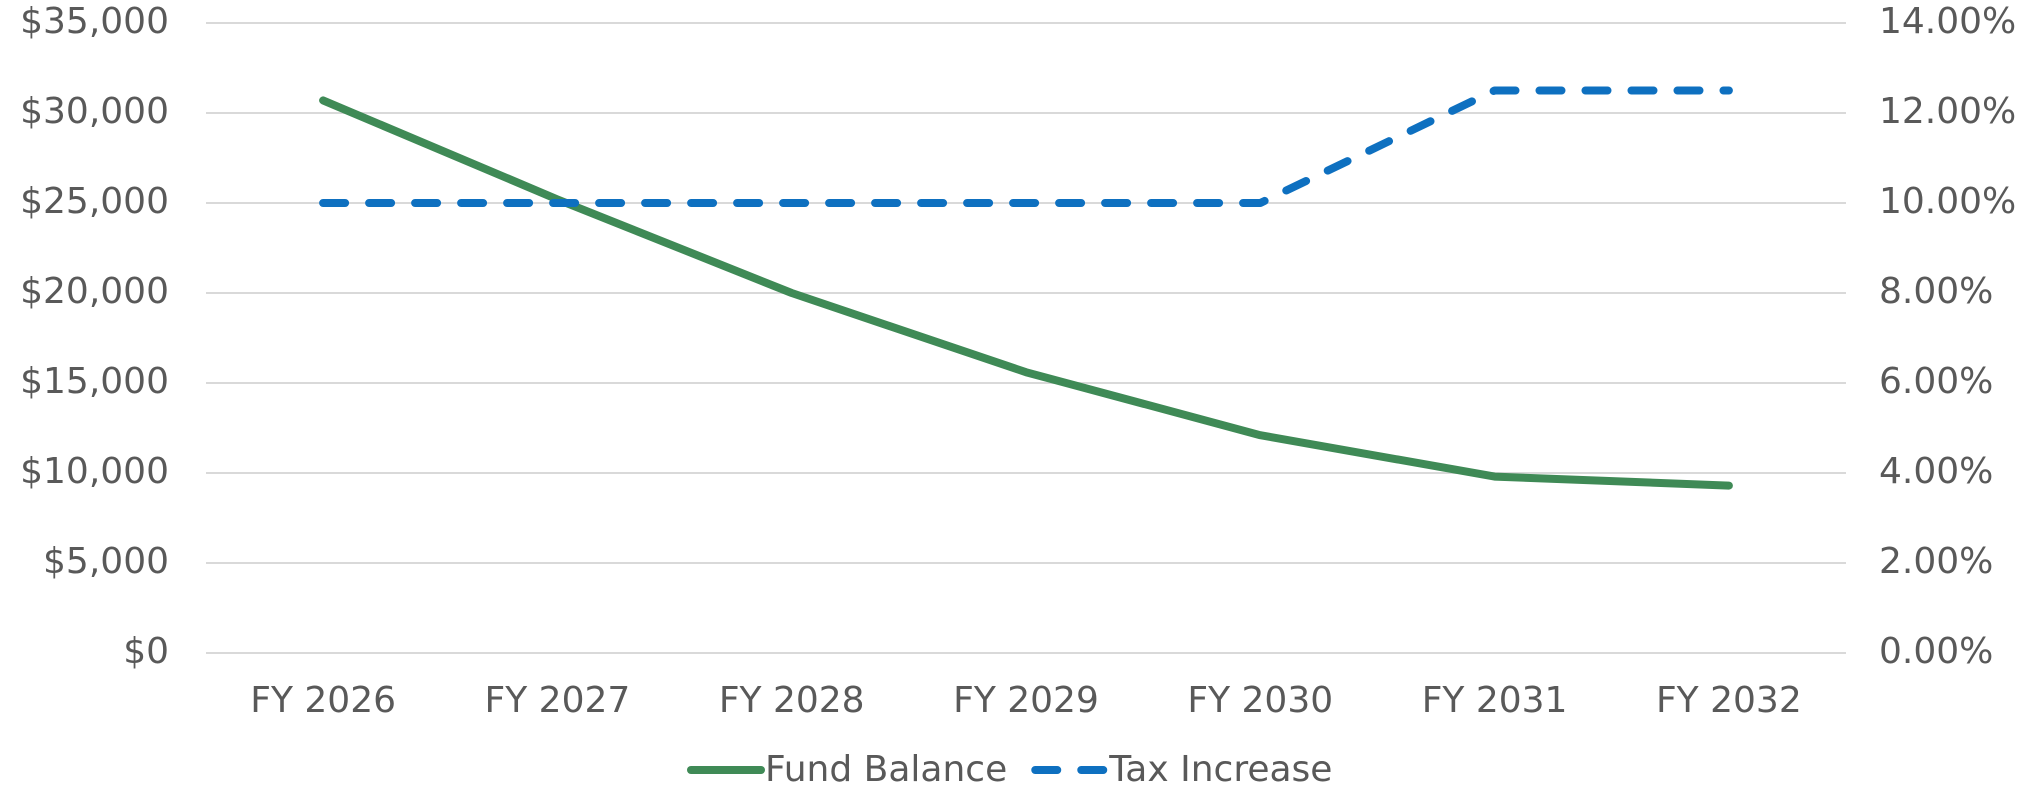 The width and height of the screenshot is (2039, 788). What do you see at coordinates (106, 561) in the screenshot?
I see `y-tick-label: $5,000` at bounding box center [106, 561].